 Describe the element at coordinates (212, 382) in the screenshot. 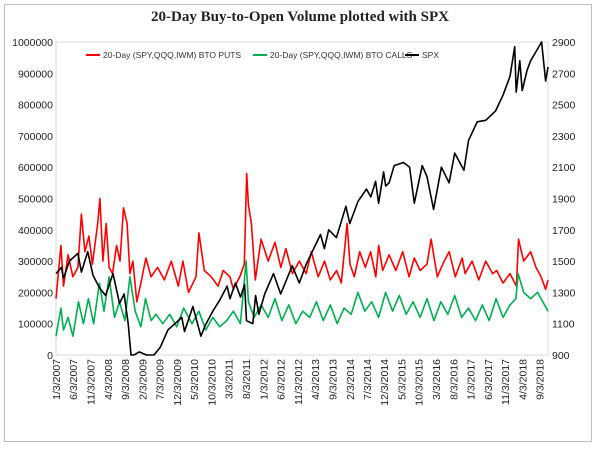

I see `x-tick-label: 10/3/2010` at that location.